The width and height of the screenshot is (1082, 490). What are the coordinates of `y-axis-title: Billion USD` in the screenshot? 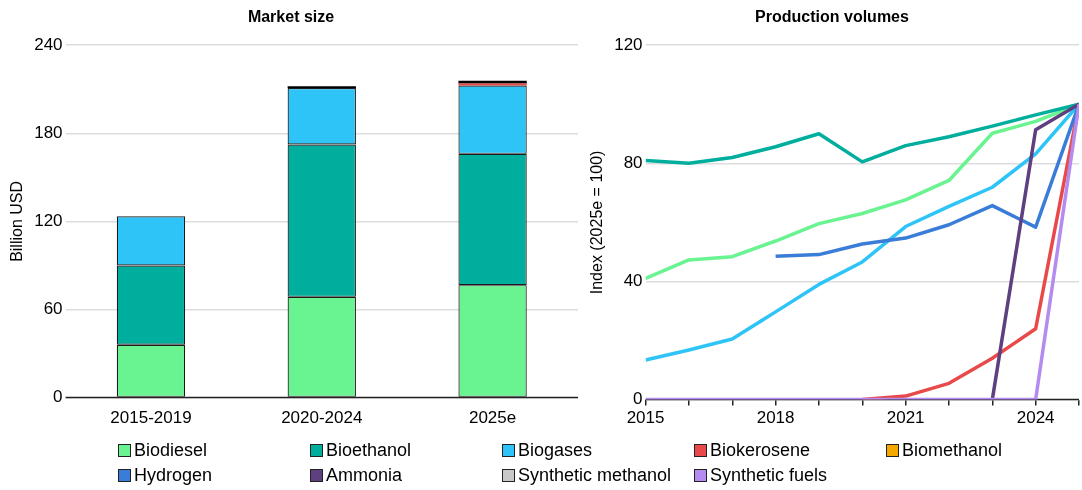 It's located at (17, 221).